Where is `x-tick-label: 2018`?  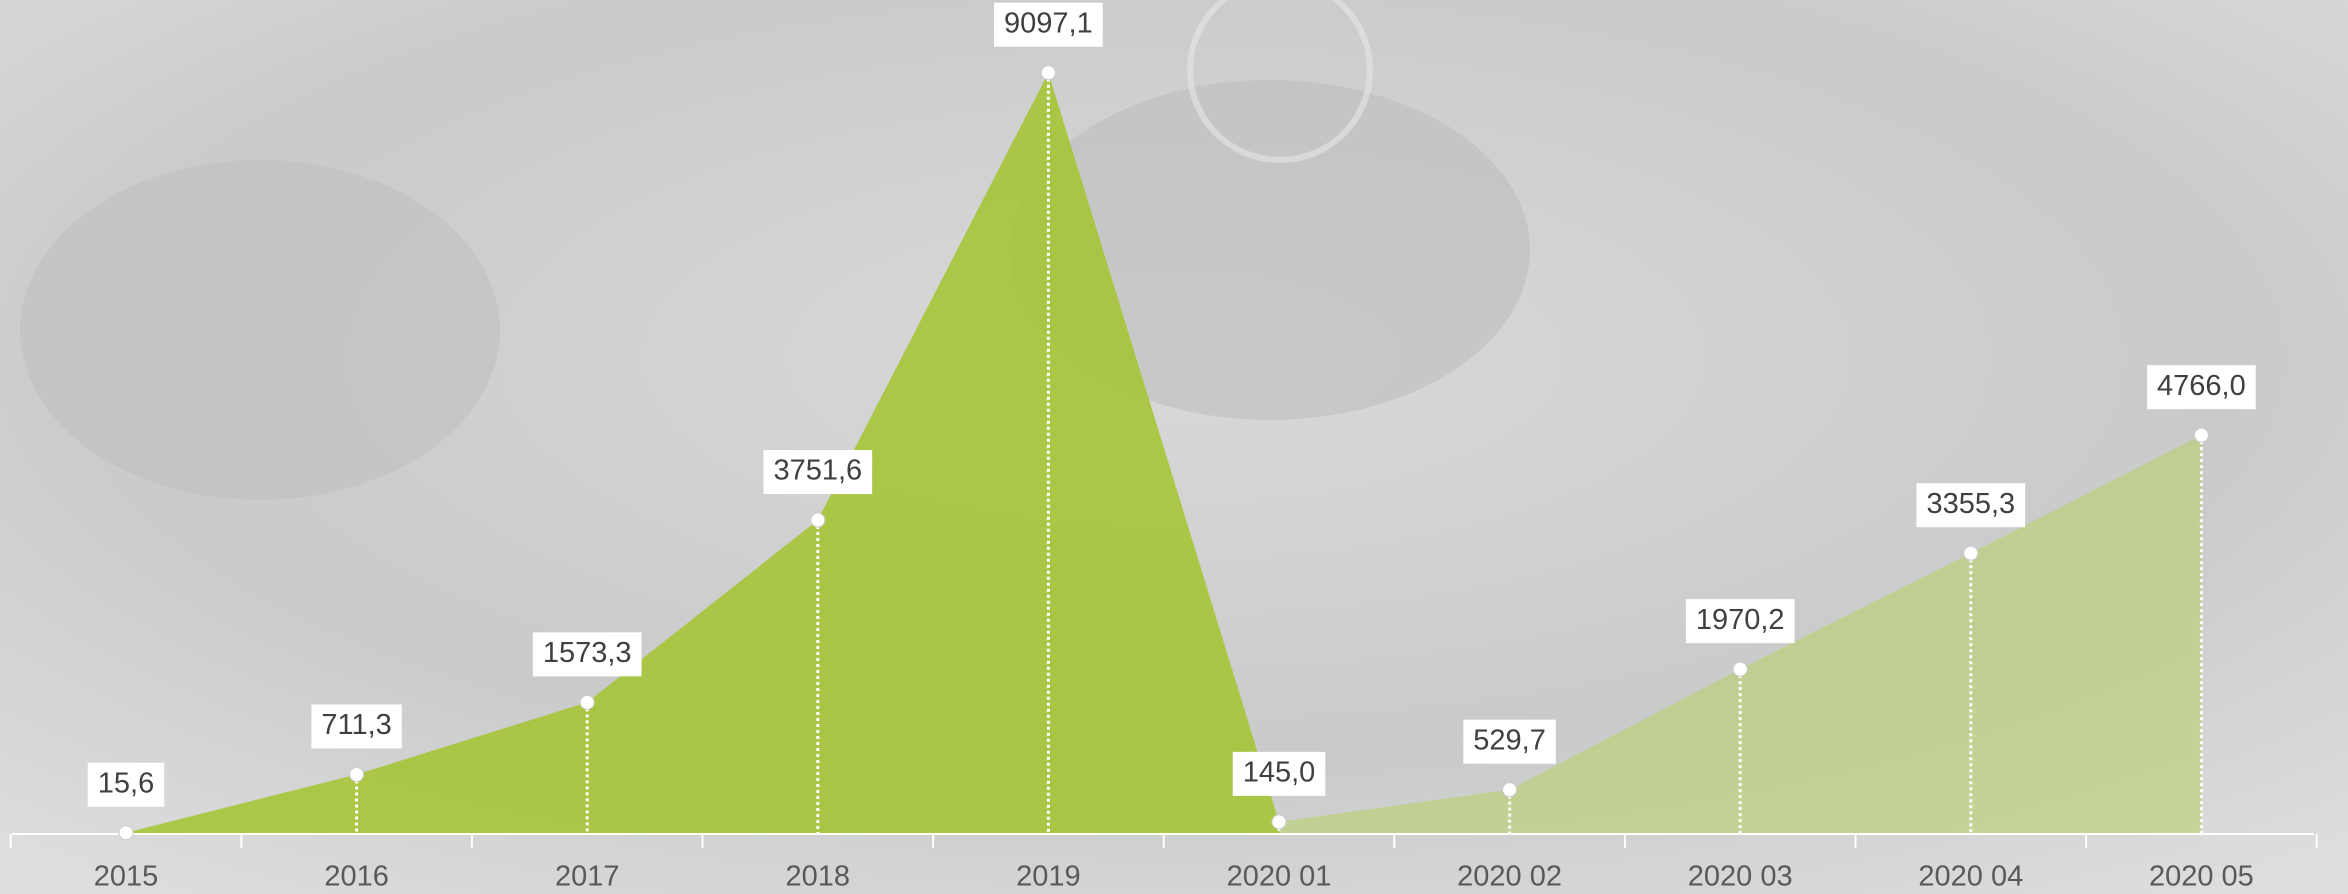
x-tick-label: 2018 is located at coordinates (818, 877).